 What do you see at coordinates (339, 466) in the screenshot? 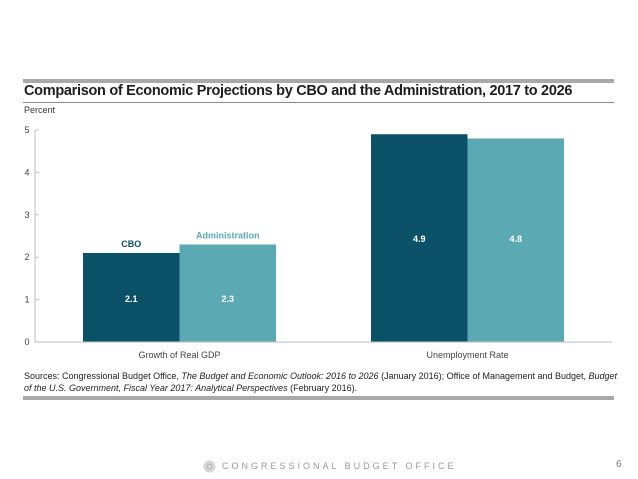
I see `footer-organization: CONGRESSIONAL BUDGET OFFICE` at bounding box center [339, 466].